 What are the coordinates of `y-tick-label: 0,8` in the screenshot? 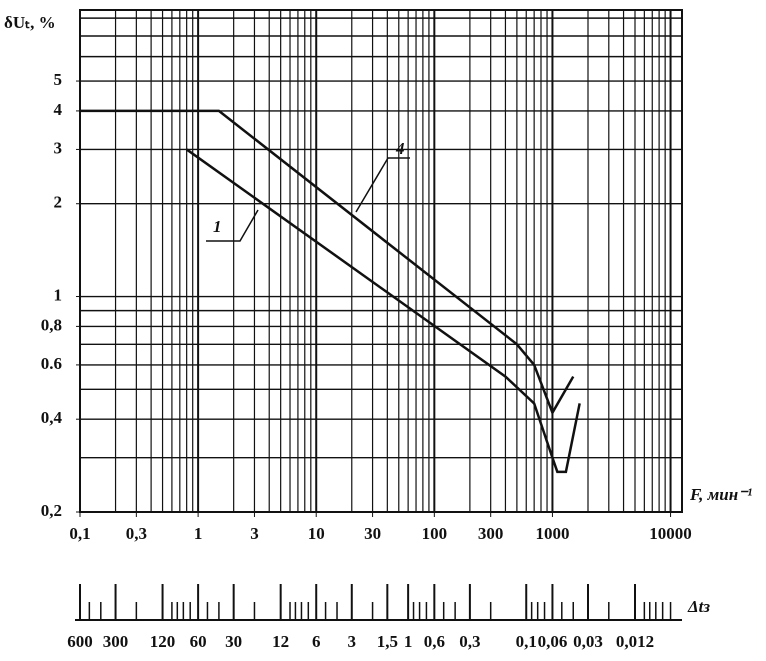 It's located at (51, 324).